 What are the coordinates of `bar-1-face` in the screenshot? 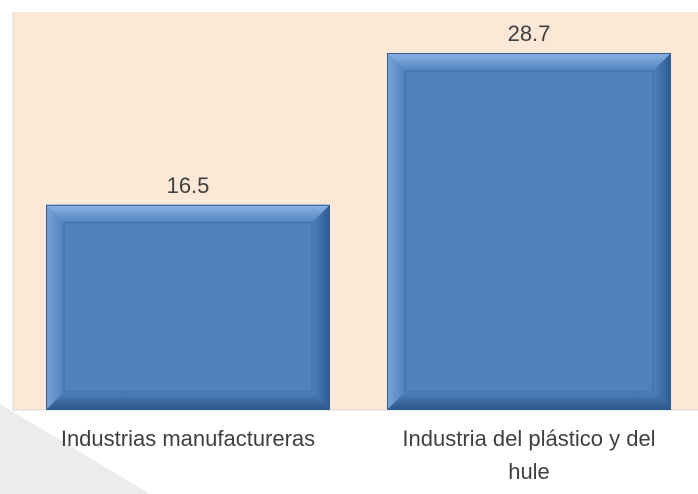 It's located at (188, 307).